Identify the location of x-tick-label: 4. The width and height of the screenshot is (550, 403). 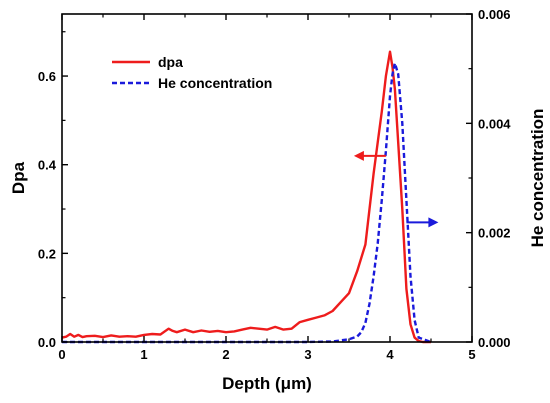
(390, 354).